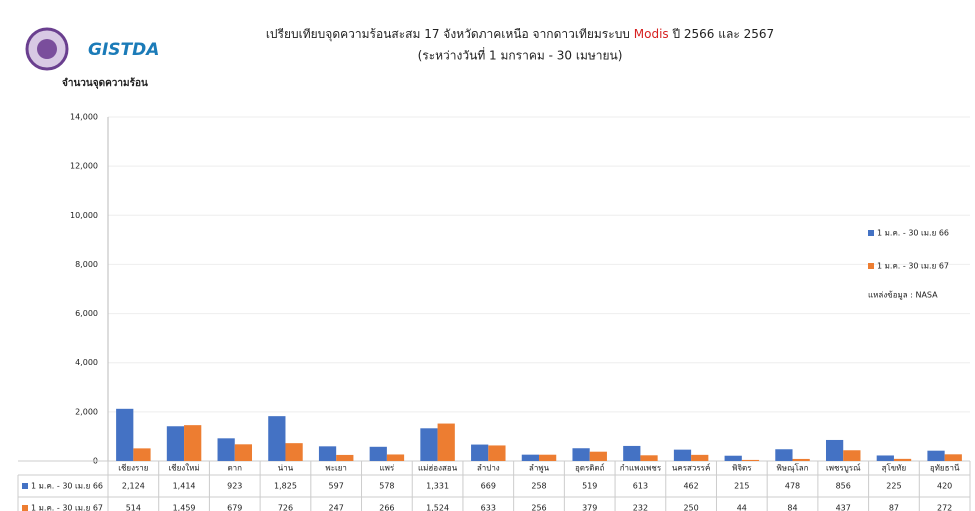  What do you see at coordinates (133, 486) in the screenshot?
I see `data-label: 2,124` at bounding box center [133, 486].